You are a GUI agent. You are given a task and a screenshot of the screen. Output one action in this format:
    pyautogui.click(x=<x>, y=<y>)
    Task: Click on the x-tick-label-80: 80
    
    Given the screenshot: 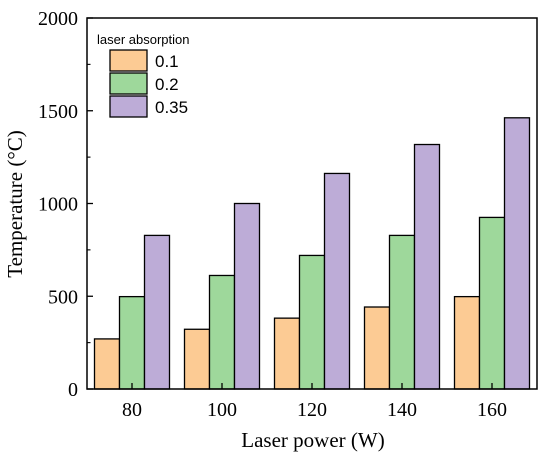 What is the action you would take?
    pyautogui.click(x=132, y=410)
    